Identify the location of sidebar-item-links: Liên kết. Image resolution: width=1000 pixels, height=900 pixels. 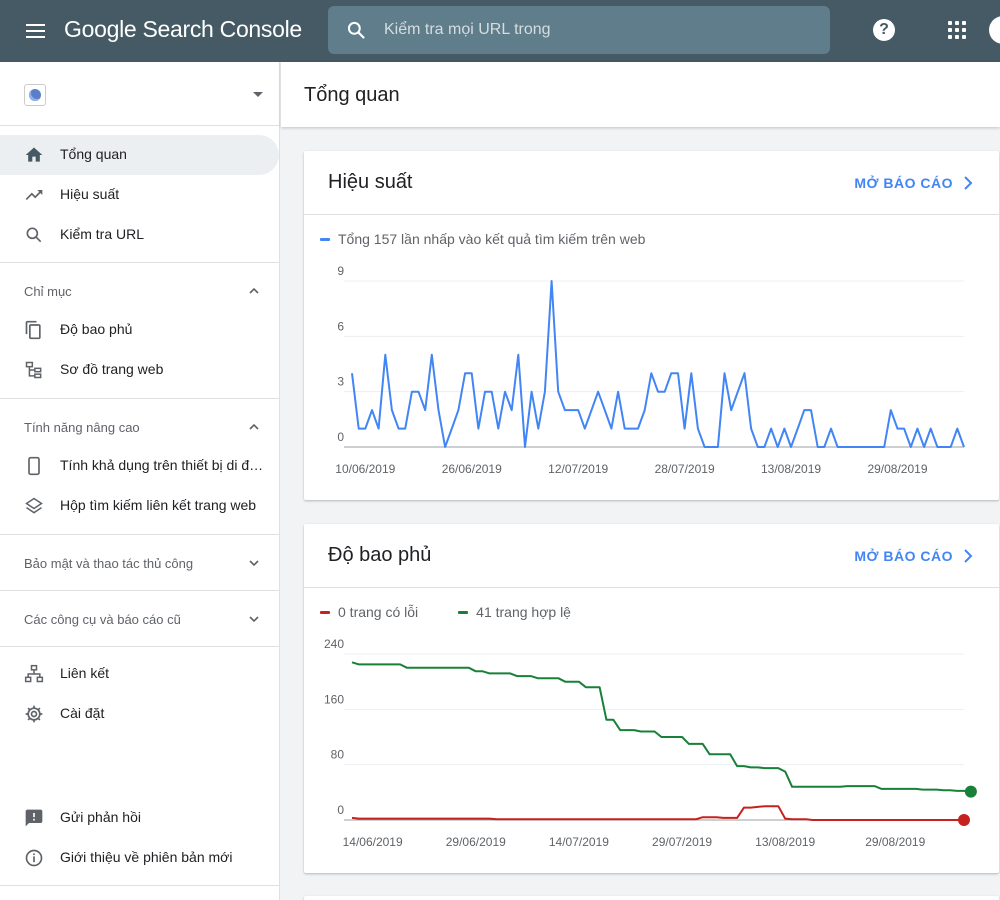
(139, 674).